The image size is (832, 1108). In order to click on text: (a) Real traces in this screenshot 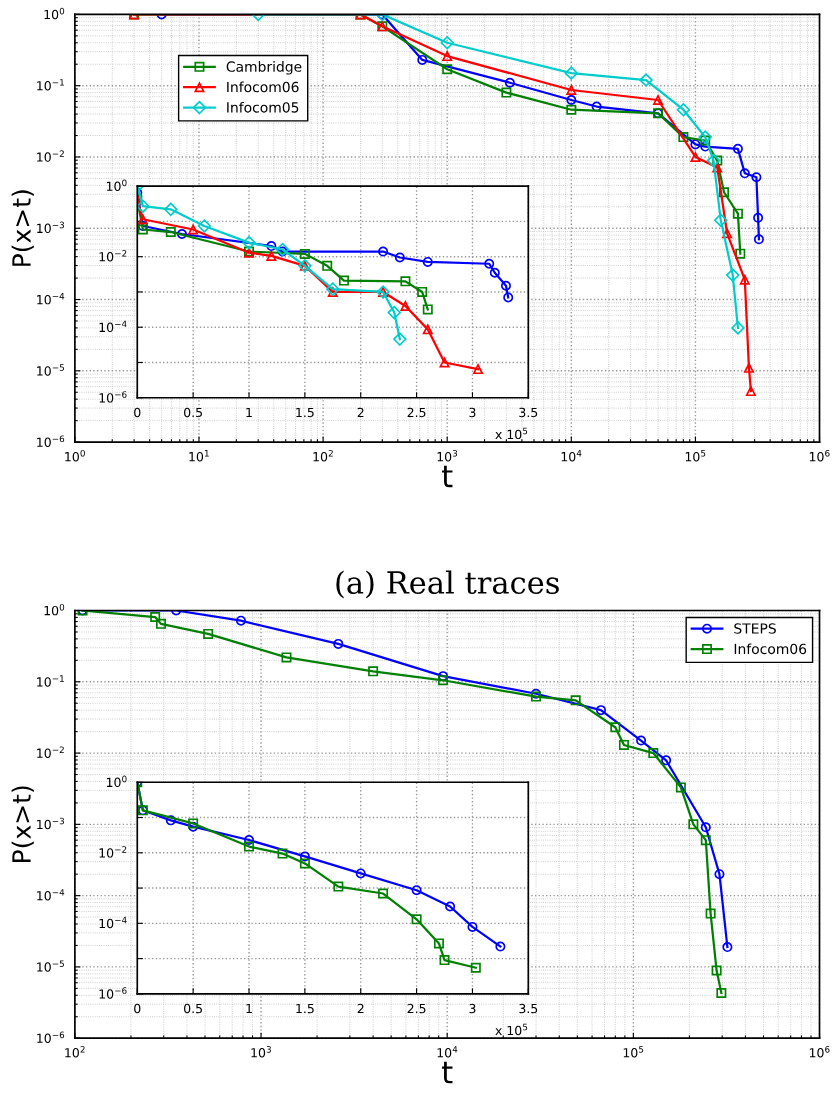, I will do `click(447, 584)`.